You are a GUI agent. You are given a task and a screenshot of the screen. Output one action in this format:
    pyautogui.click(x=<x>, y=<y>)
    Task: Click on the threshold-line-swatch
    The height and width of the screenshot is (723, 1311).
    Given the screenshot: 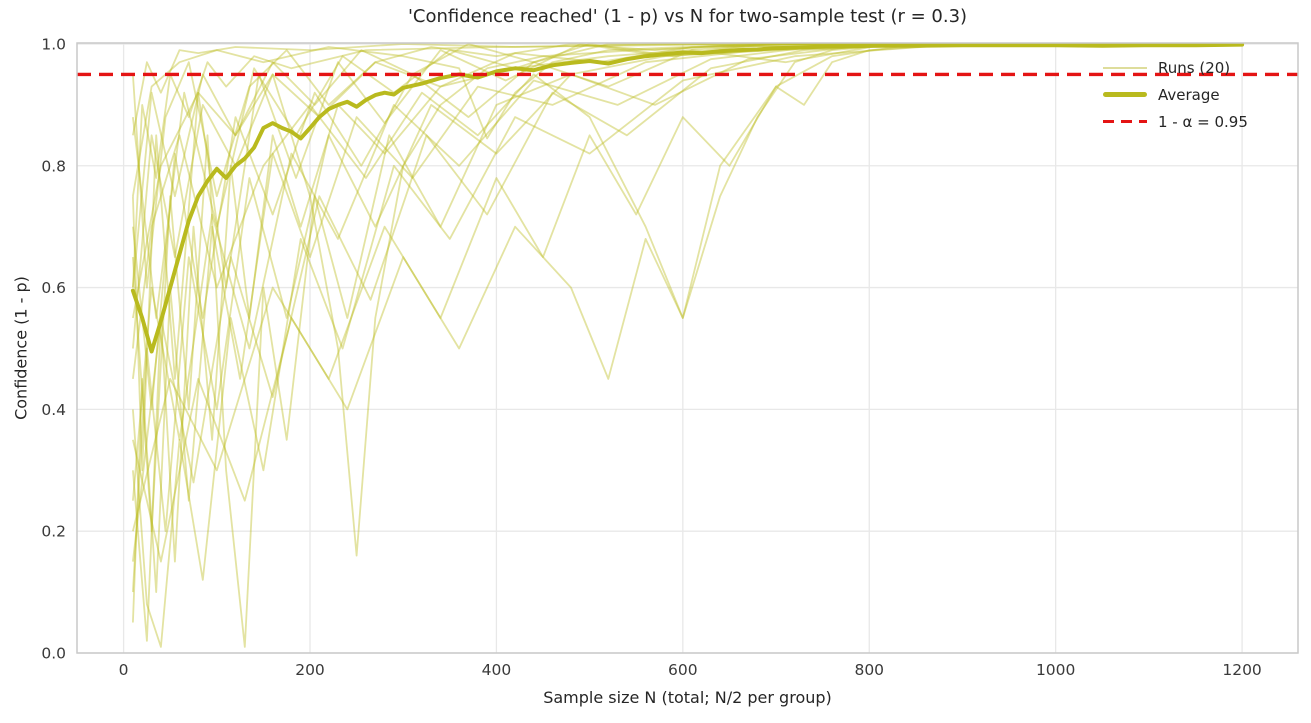 What is the action you would take?
    pyautogui.click(x=1125, y=121)
    